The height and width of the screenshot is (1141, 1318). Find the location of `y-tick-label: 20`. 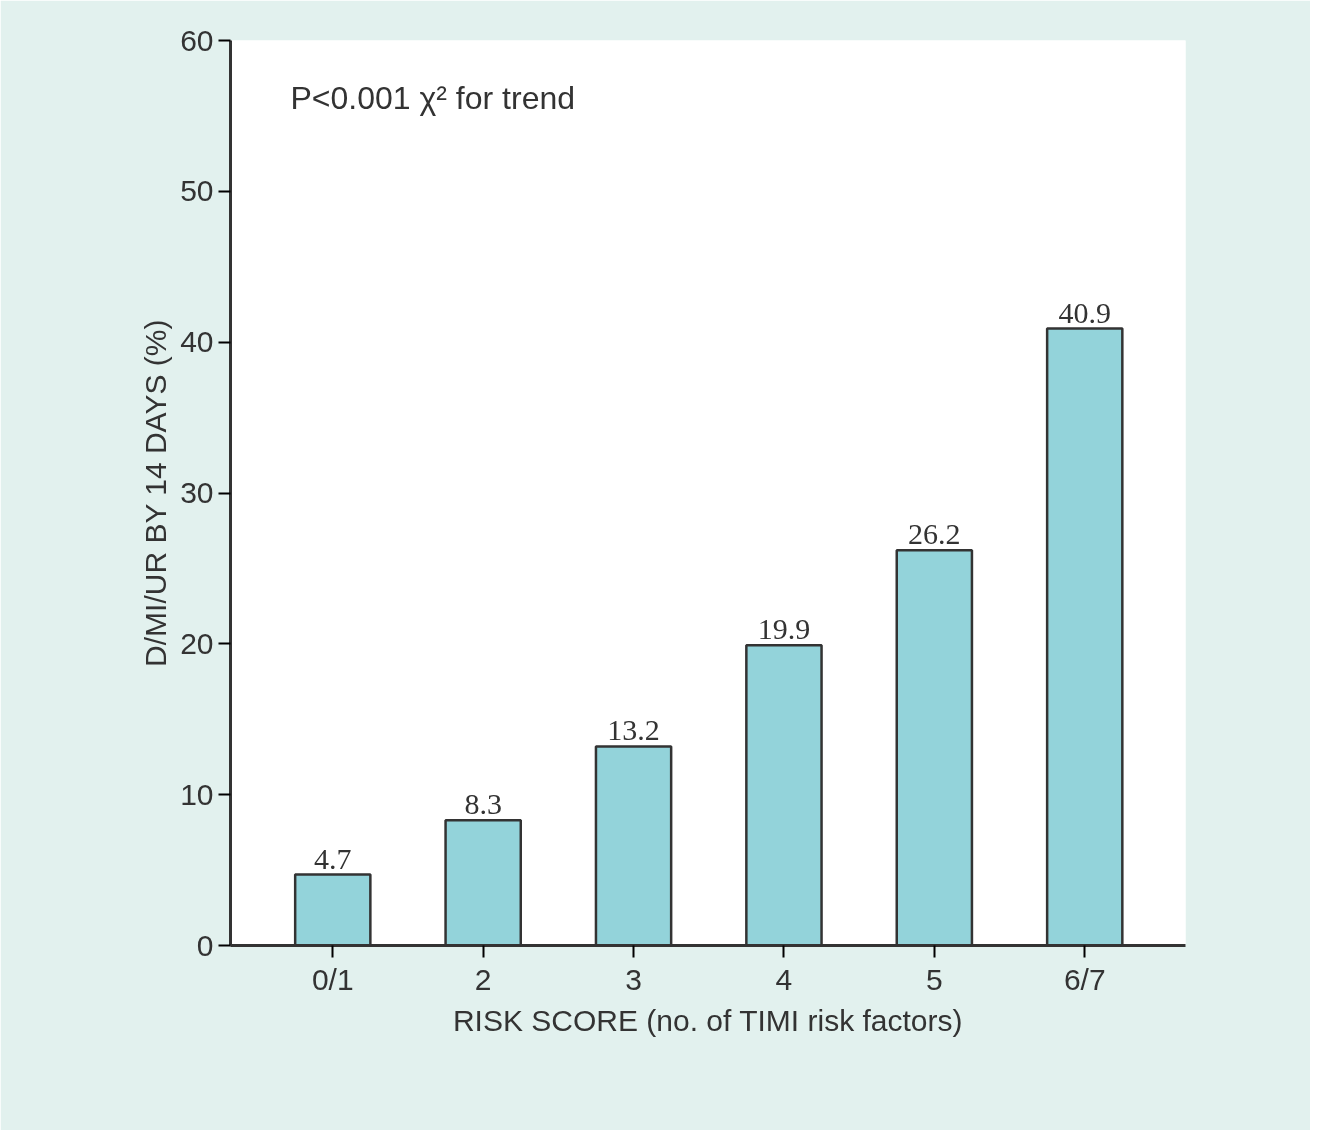

y-tick-label: 20 is located at coordinates (197, 643).